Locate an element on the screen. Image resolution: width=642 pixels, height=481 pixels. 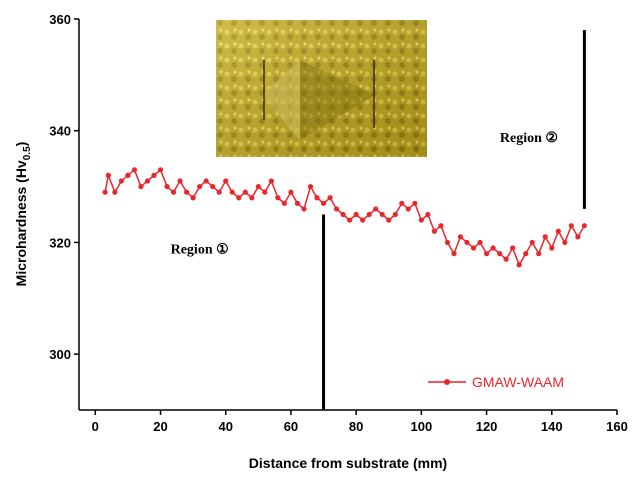
x-tick-label: 60 is located at coordinates (291, 426).